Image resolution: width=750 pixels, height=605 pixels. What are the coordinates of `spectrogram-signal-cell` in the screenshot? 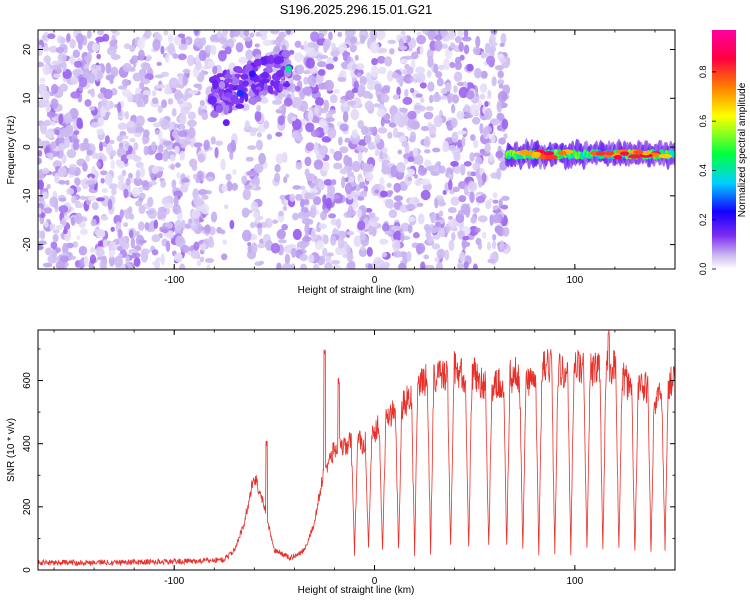 It's located at (258, 62).